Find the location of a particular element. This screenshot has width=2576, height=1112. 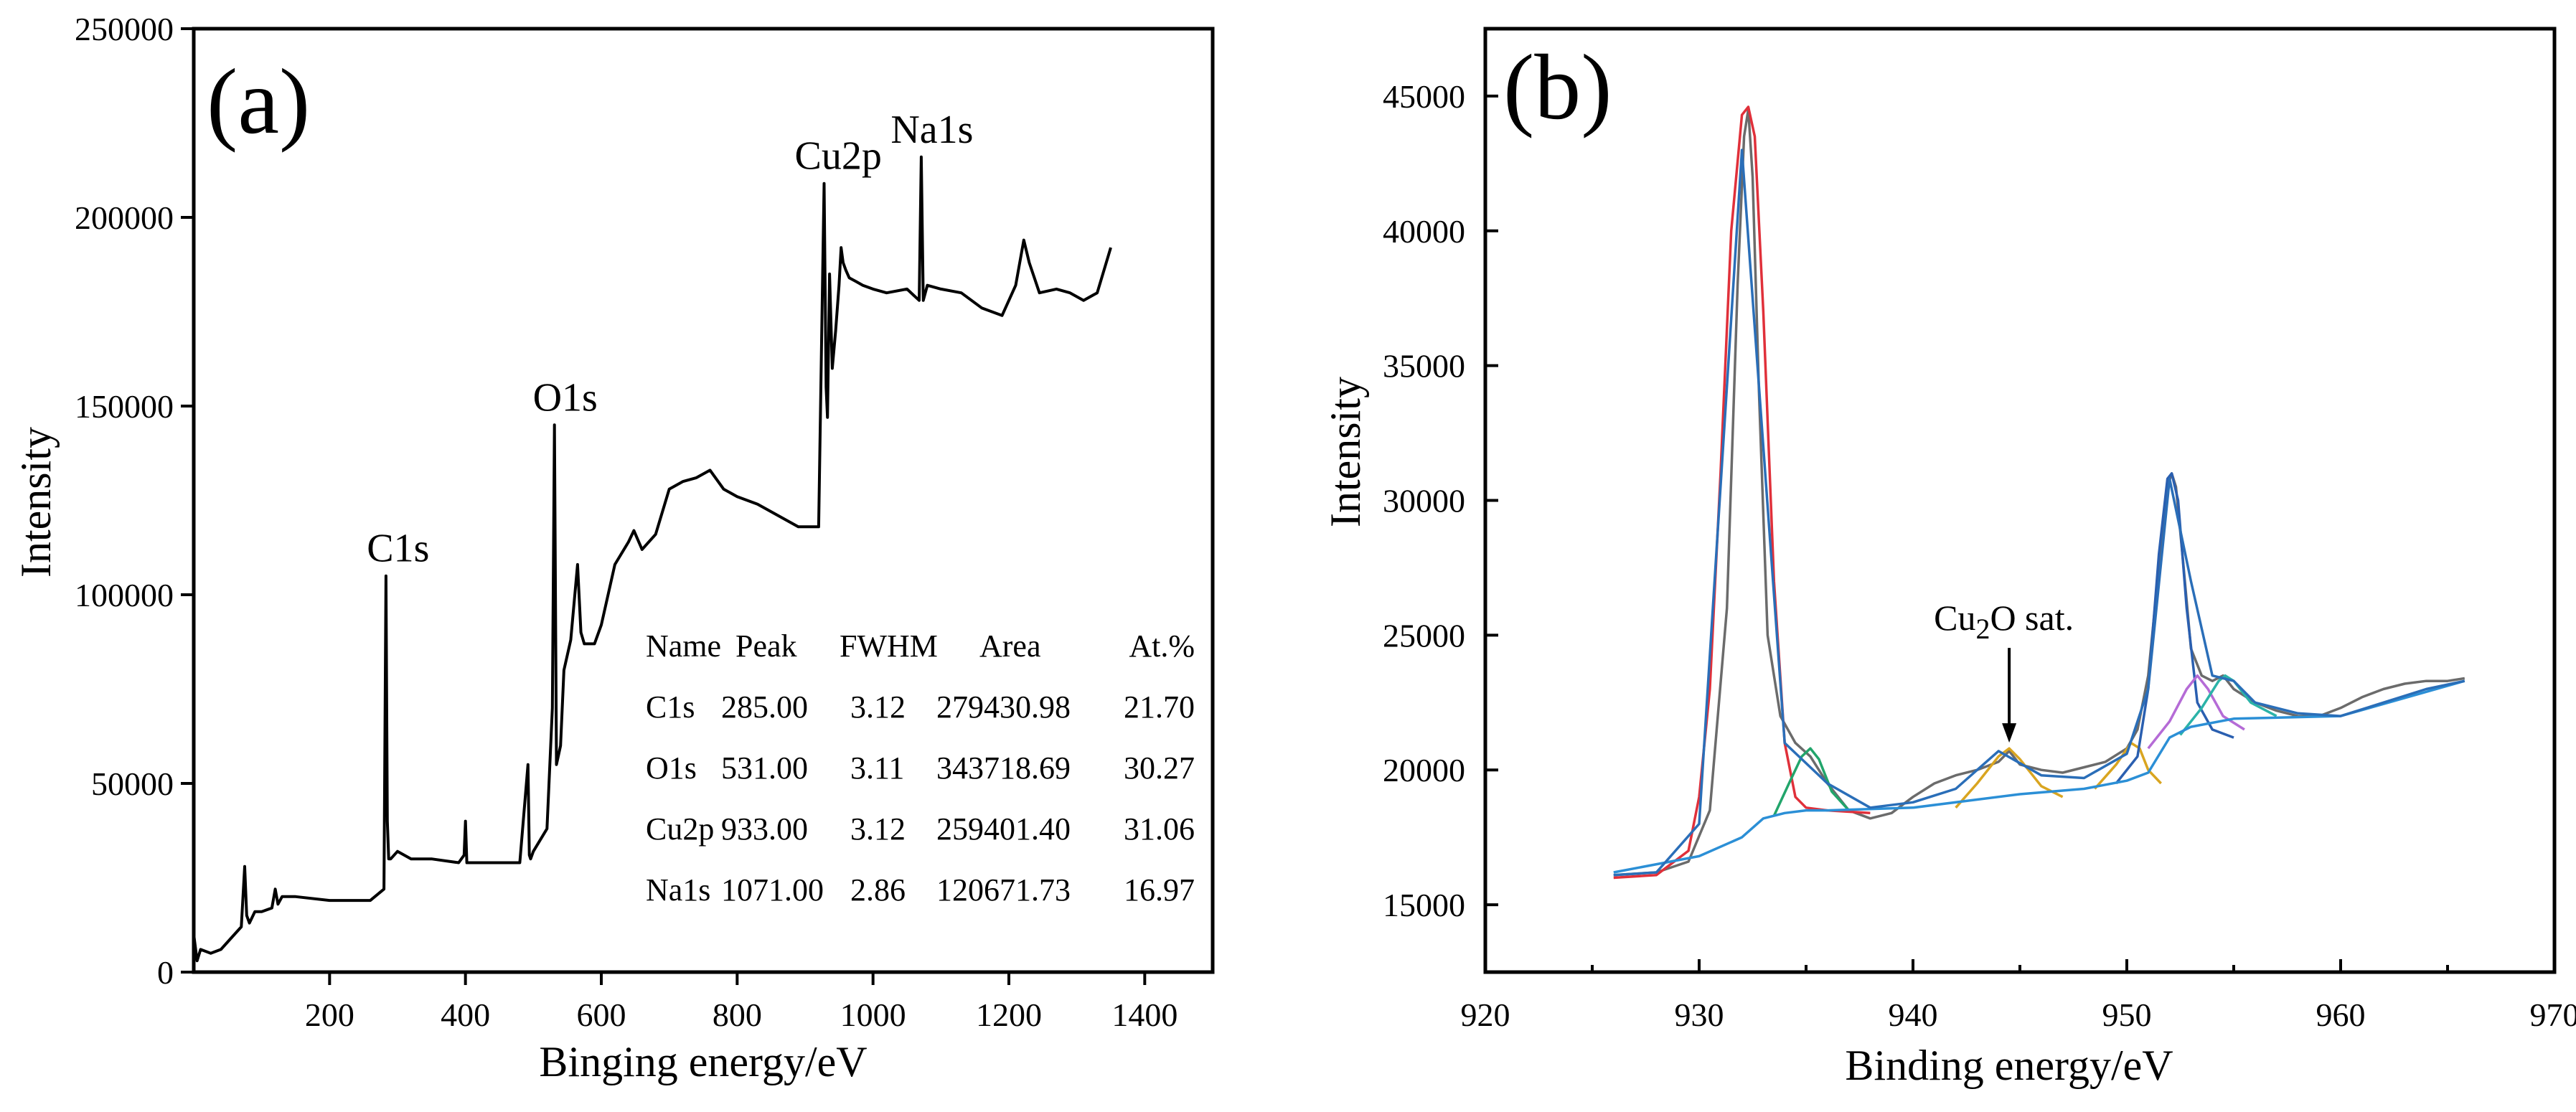

y-tick-label: 15000 is located at coordinates (1424, 905).